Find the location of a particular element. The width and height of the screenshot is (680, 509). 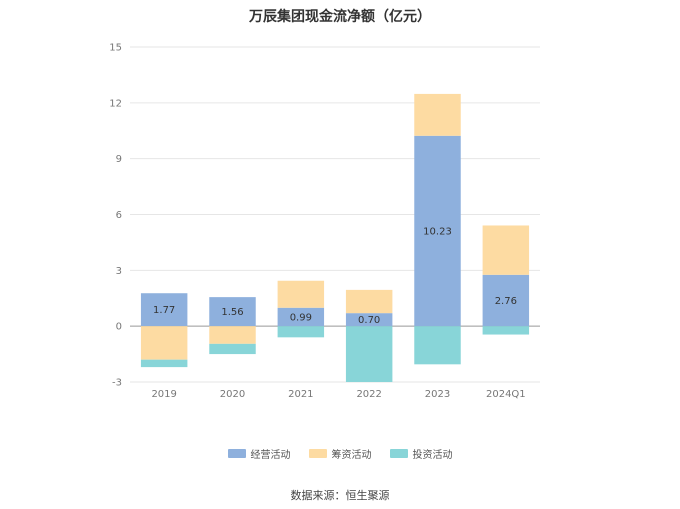

chart-title: 万辰集团现金流净额（亿元） is located at coordinates (340, 17).